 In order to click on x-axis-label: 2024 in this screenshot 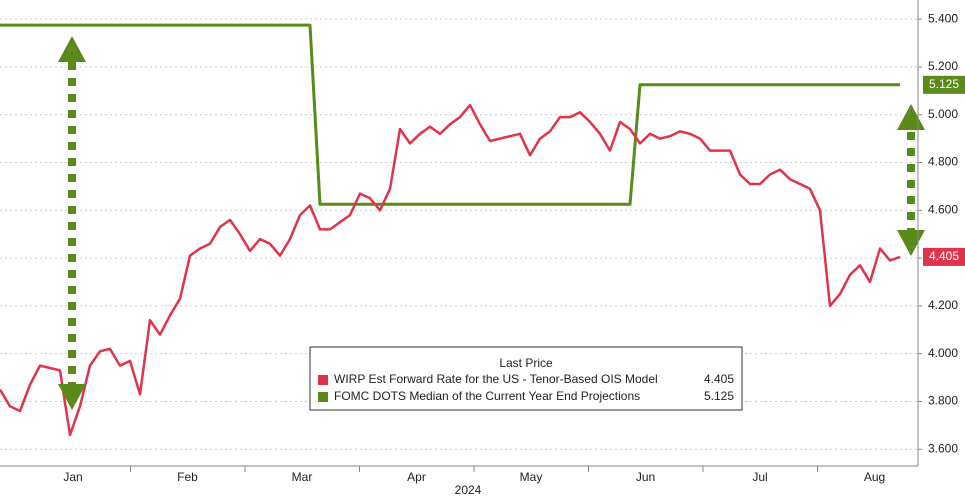, I will do `click(468, 490)`.